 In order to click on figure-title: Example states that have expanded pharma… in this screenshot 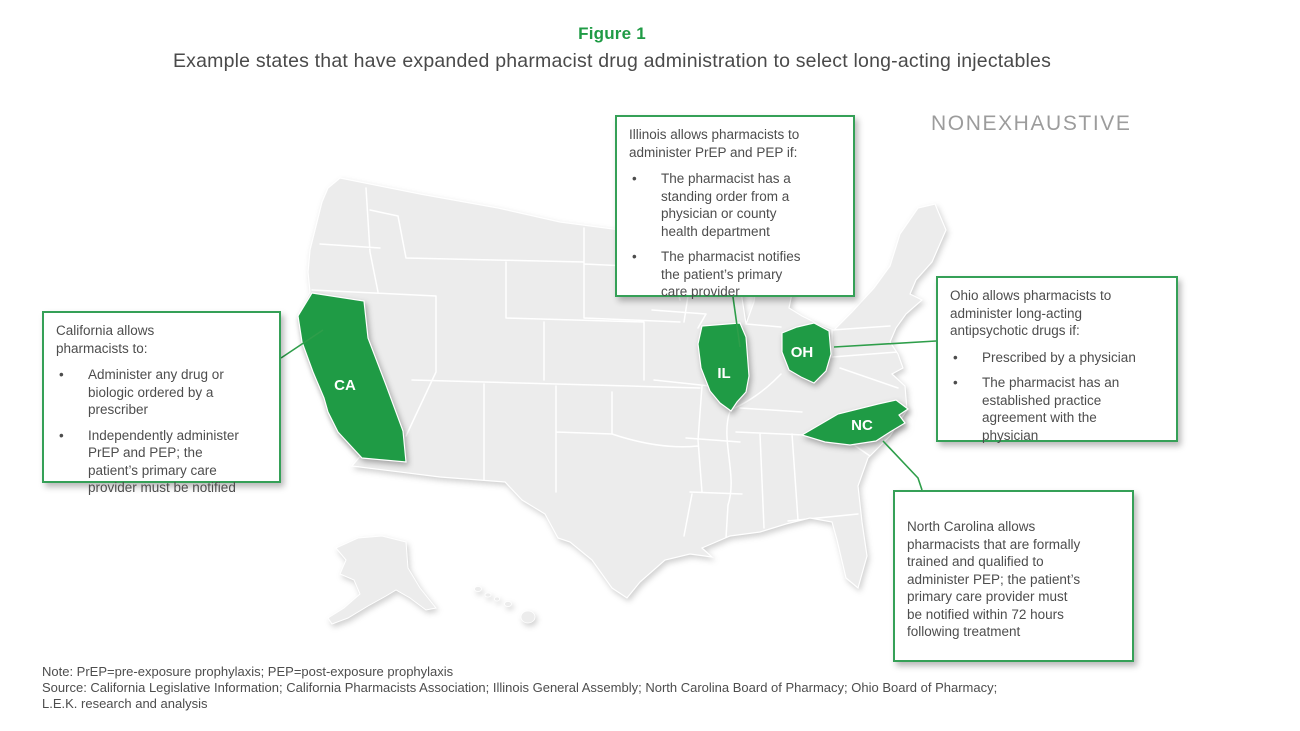, I will do `click(612, 61)`.